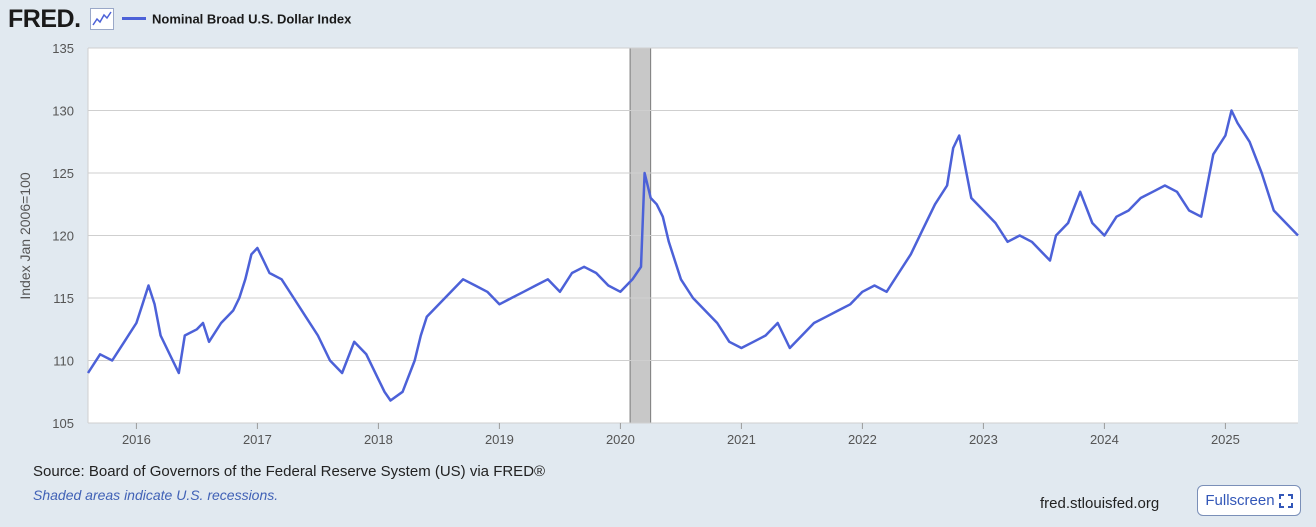  I want to click on y-tick-label: 115, so click(63, 298).